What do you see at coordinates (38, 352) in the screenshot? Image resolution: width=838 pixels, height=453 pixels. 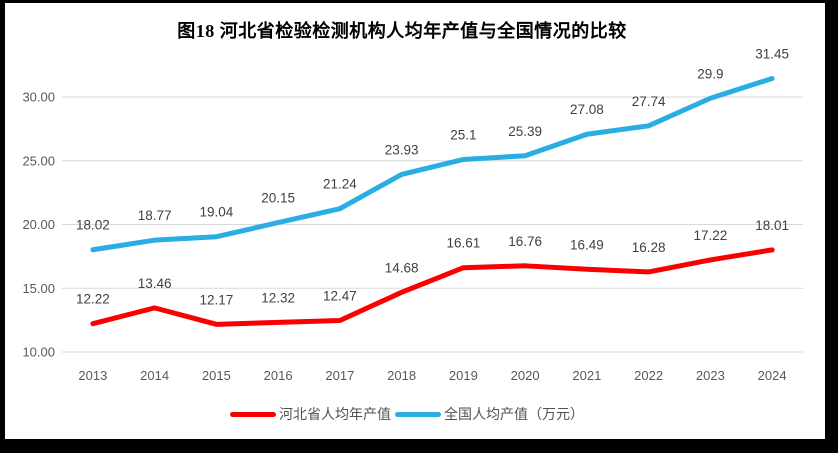 I see `y-tick-label: 10.00` at bounding box center [38, 352].